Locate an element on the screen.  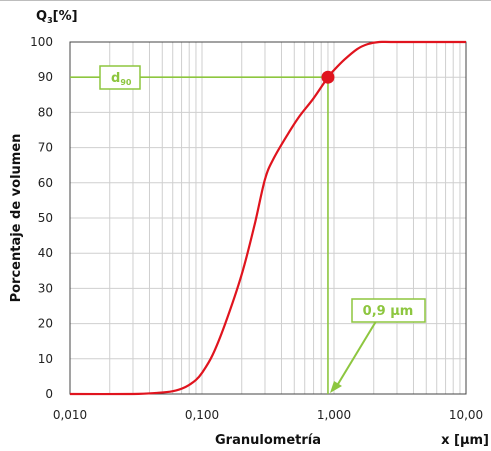
y-unit-label: Q3[%] is located at coordinates (57, 17).